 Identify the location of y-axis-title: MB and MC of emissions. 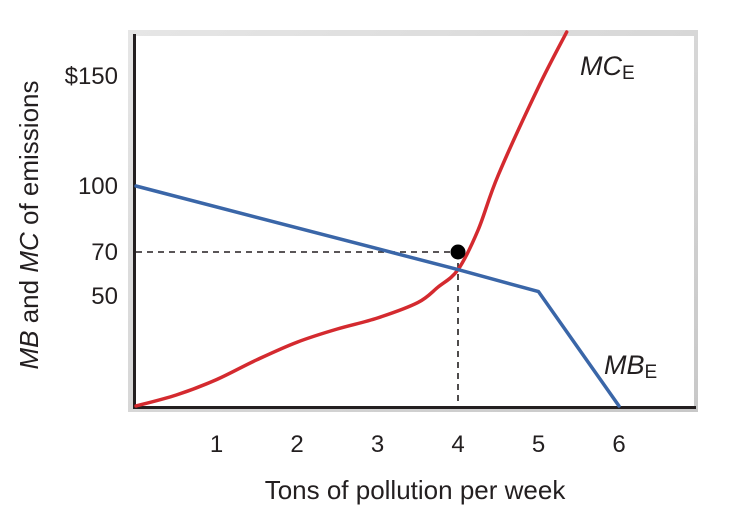
(29, 225).